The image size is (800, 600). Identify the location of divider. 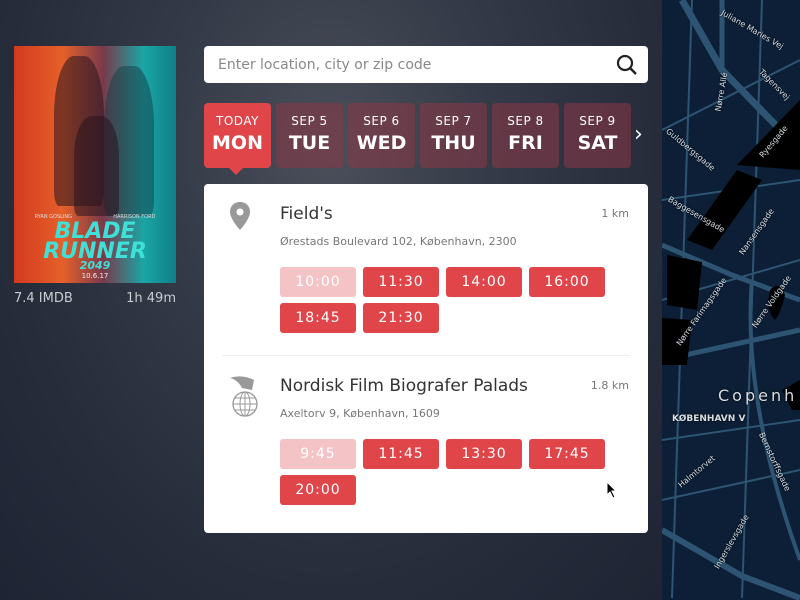
(426, 355).